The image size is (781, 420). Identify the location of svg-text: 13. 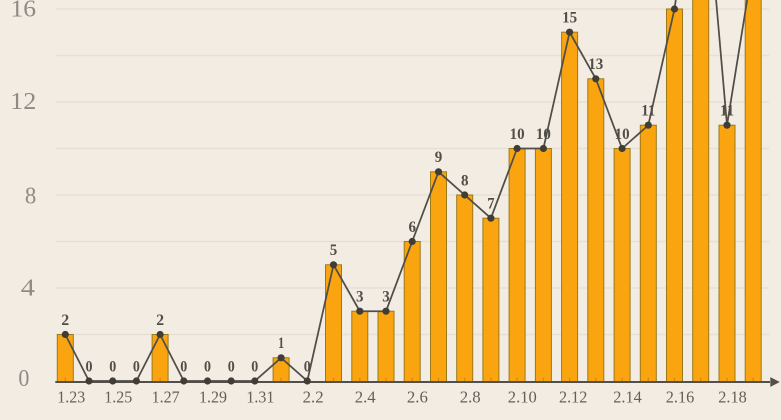
(595, 64).